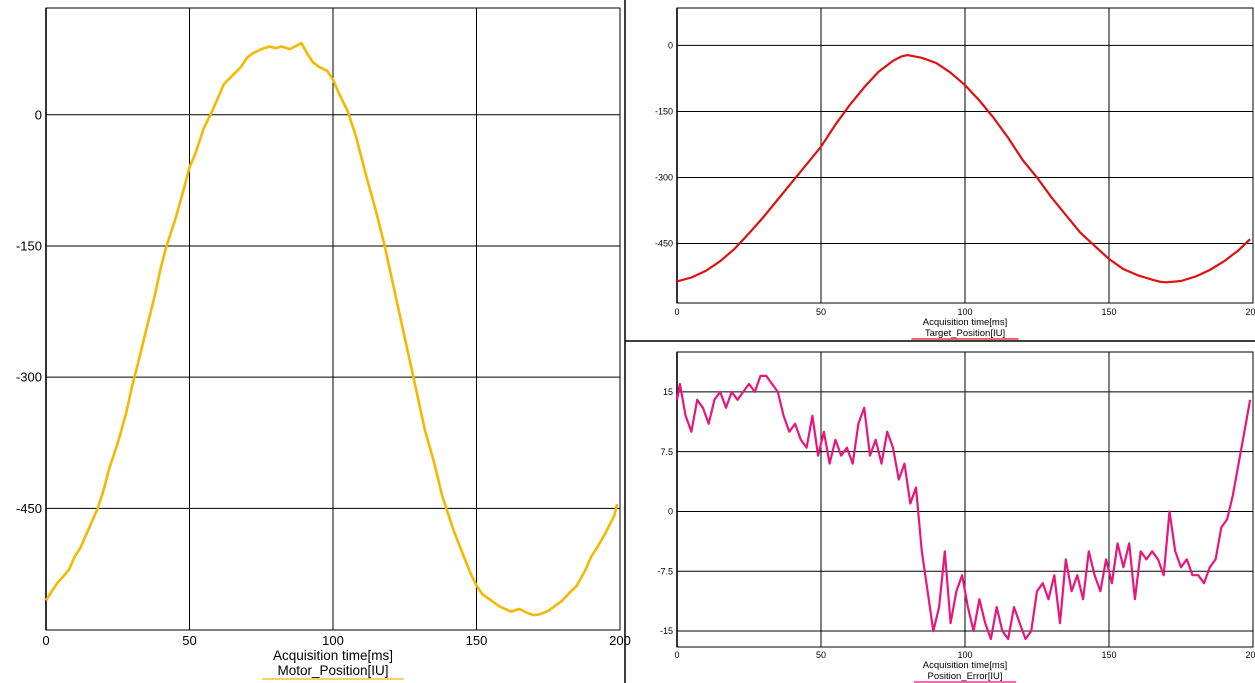 This screenshot has height=683, width=1255. Describe the element at coordinates (665, 571) in the screenshot. I see `y-tick-label: -7.5` at that location.